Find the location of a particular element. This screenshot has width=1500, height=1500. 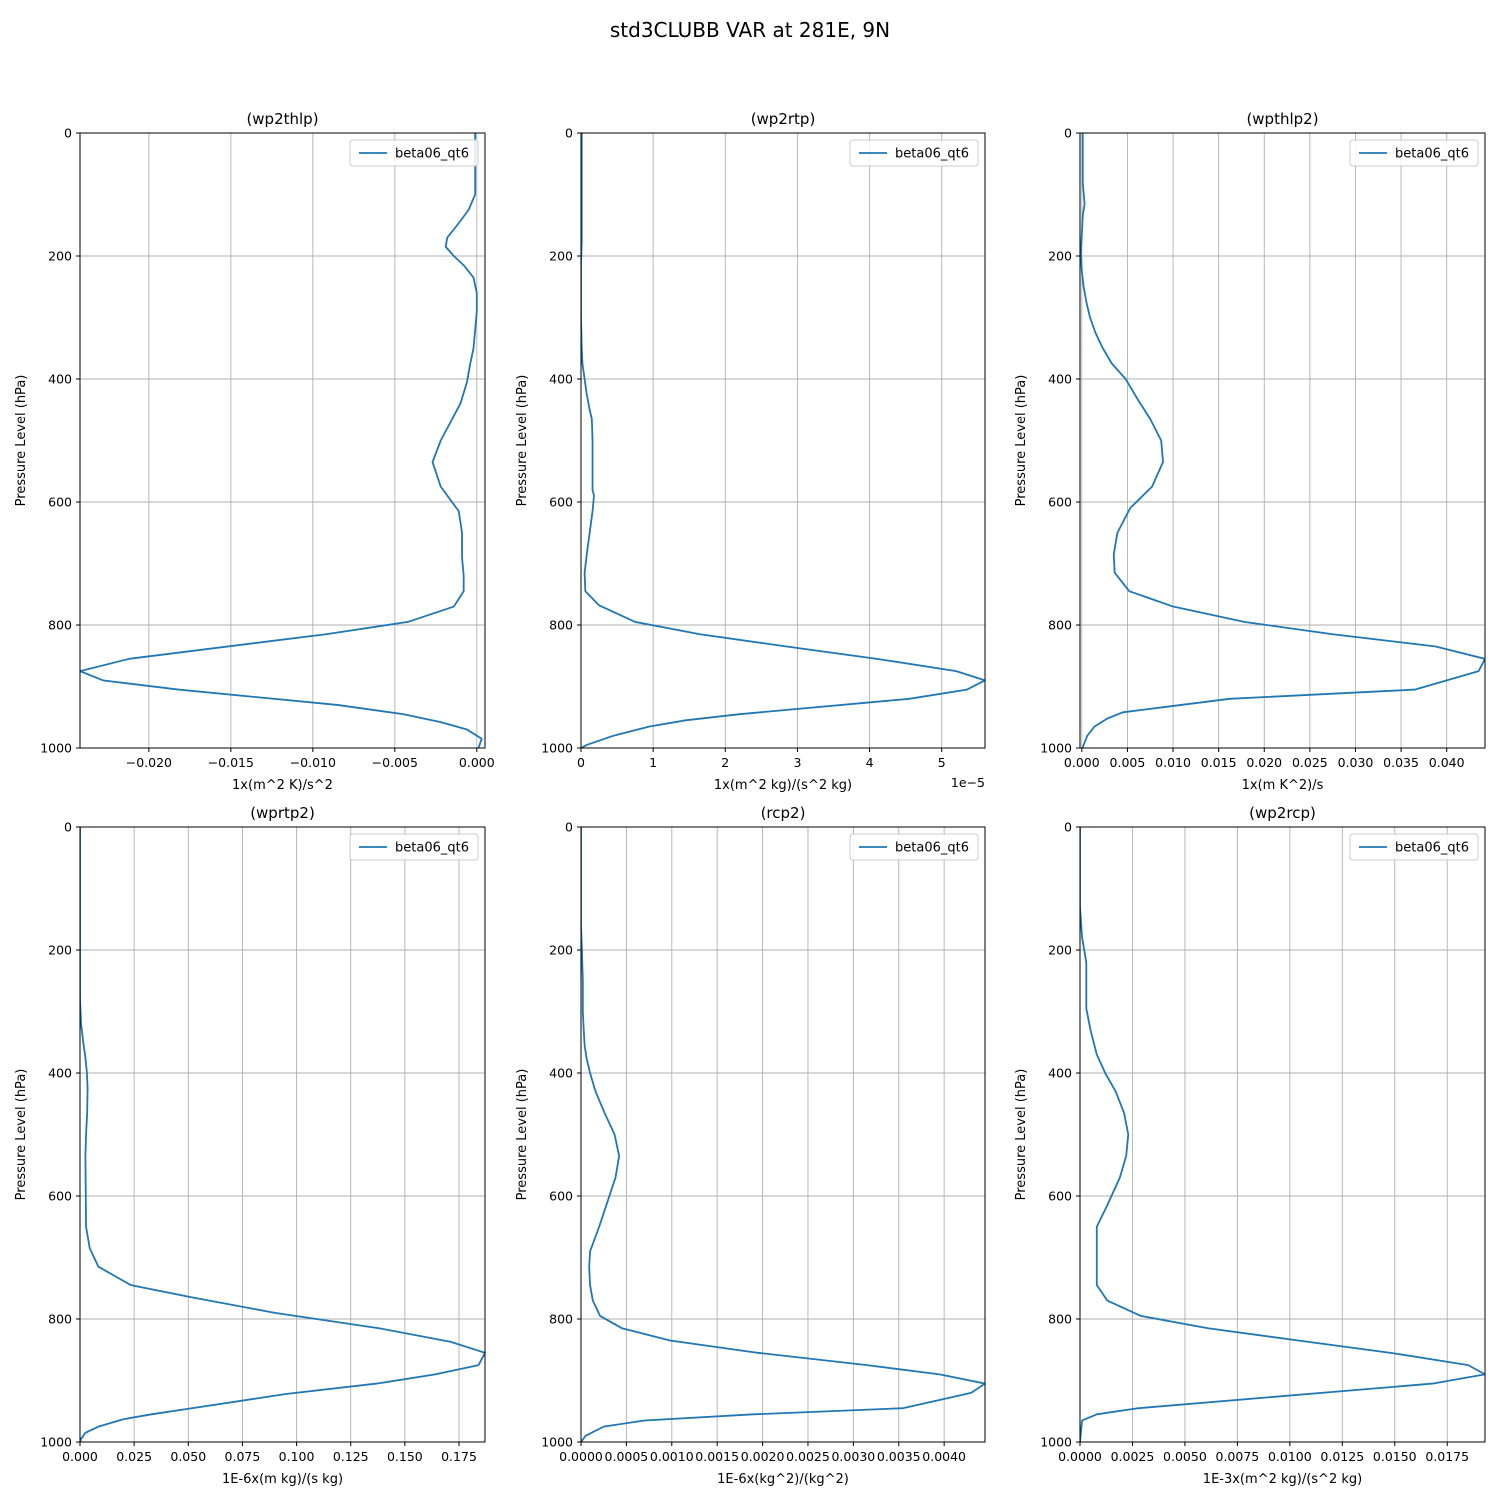

x-tick-label: 2 is located at coordinates (725, 762).